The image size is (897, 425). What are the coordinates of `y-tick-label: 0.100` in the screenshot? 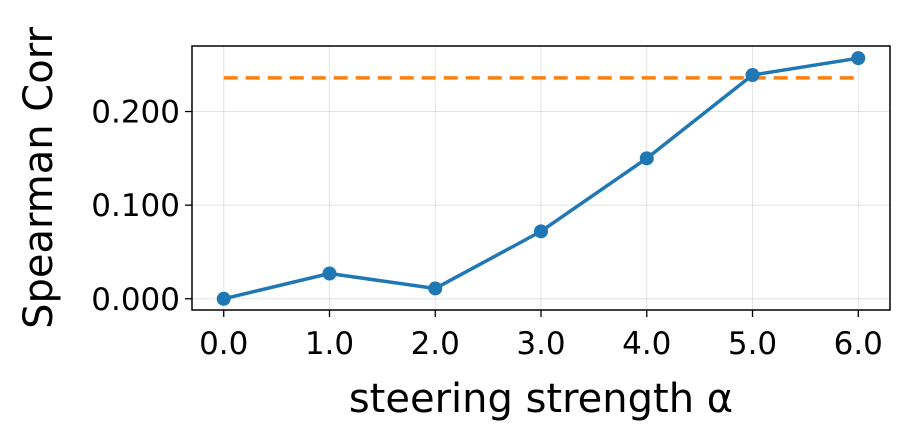 It's located at (135, 206).